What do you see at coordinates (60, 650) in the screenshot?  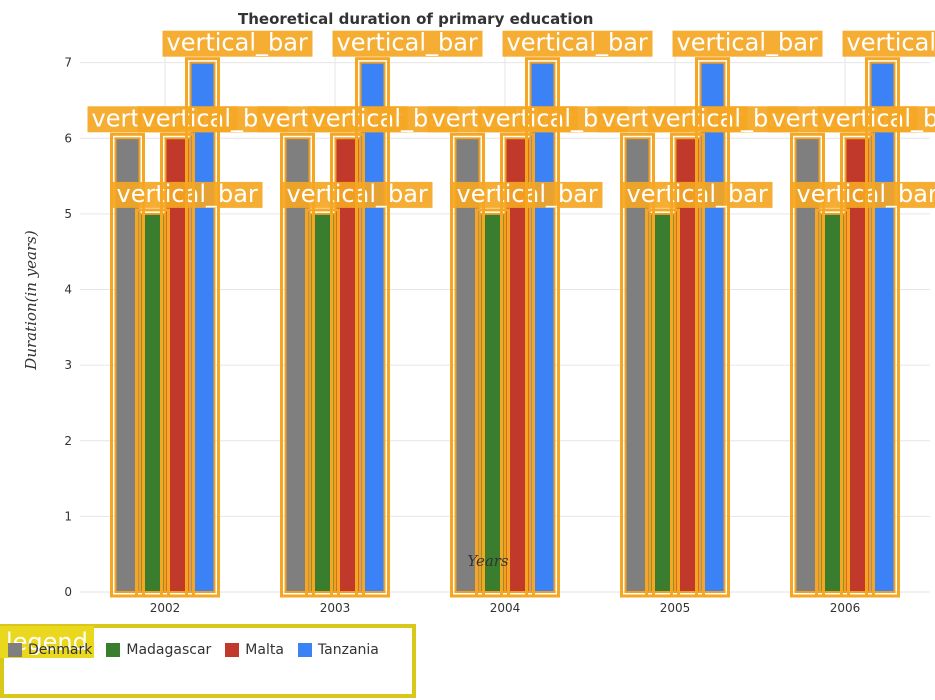 I see `legend-label: Denmark` at bounding box center [60, 650].